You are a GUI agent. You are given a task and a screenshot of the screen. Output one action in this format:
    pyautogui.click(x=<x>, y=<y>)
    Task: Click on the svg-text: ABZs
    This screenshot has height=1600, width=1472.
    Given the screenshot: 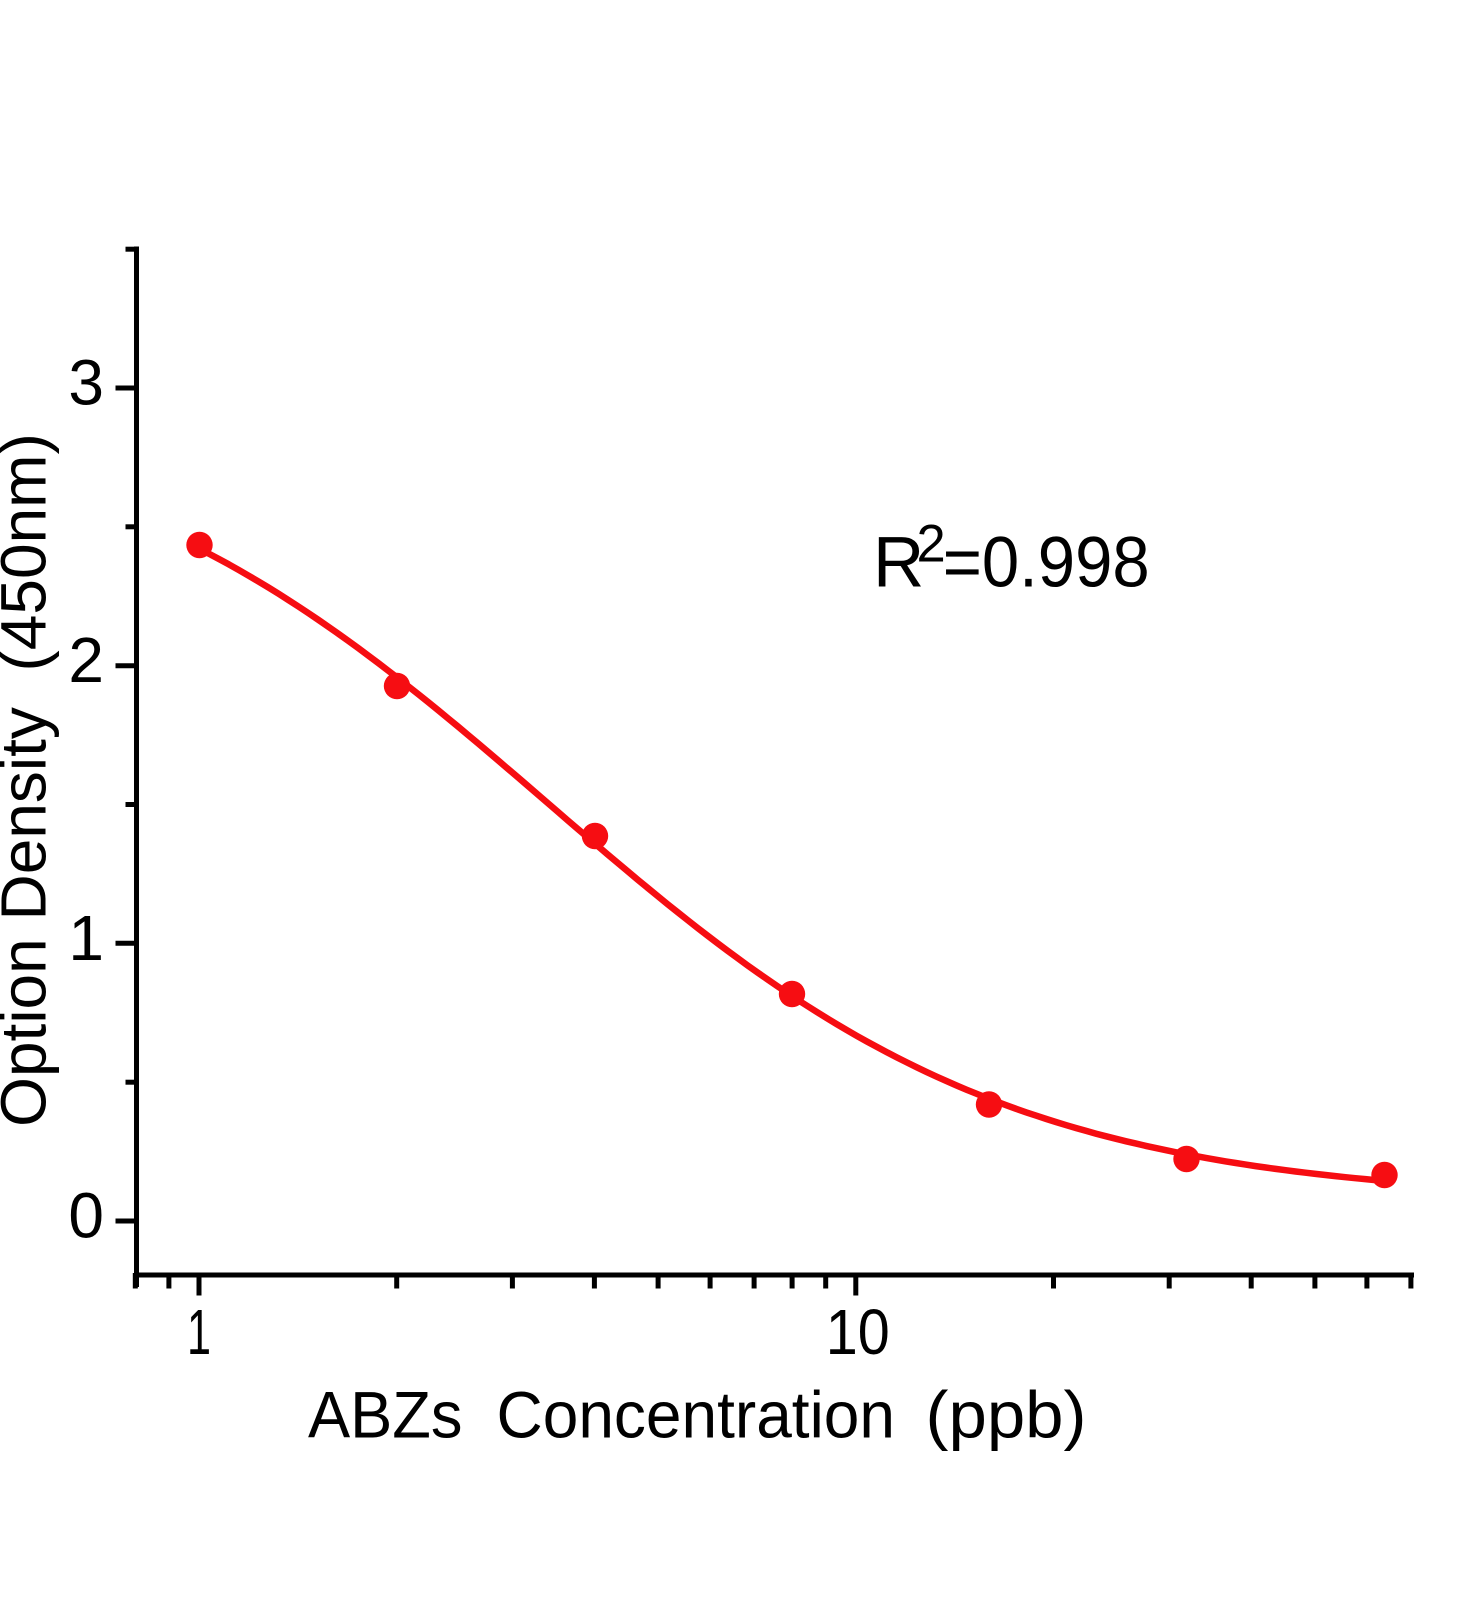 What is the action you would take?
    pyautogui.click(x=385, y=1415)
    